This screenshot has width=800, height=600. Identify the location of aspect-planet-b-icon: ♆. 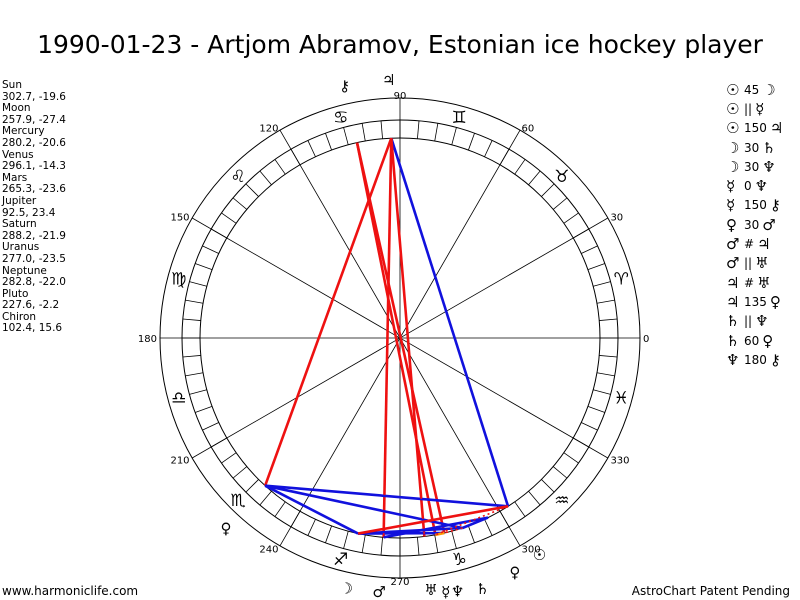
(762, 321).